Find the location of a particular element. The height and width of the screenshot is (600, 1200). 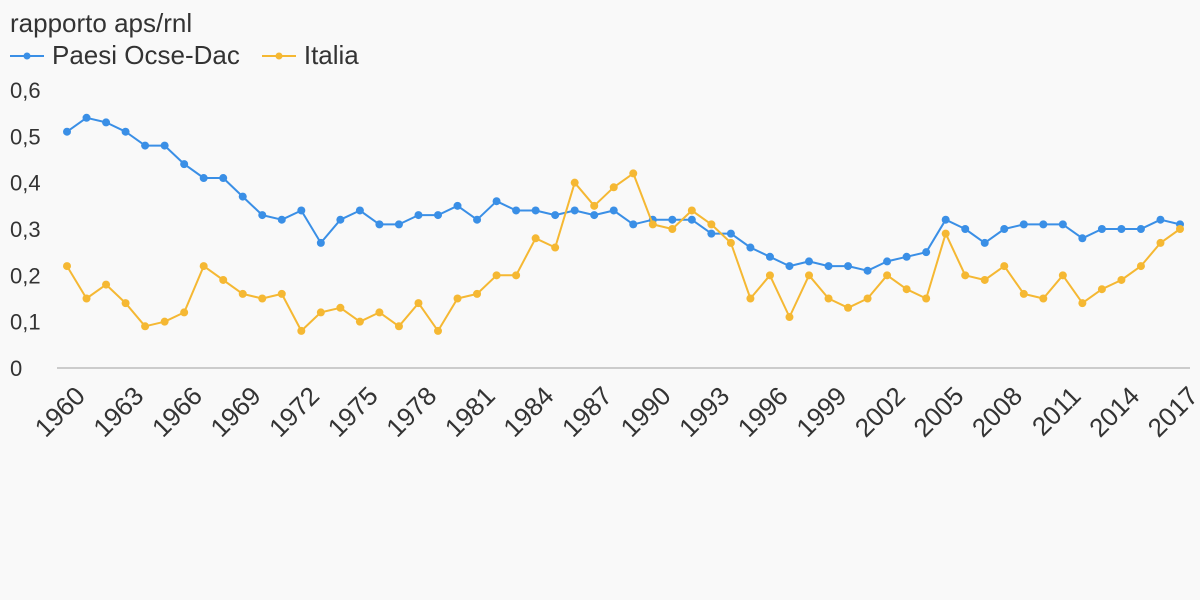

x-tick-label: 1966 is located at coordinates (177, 412).